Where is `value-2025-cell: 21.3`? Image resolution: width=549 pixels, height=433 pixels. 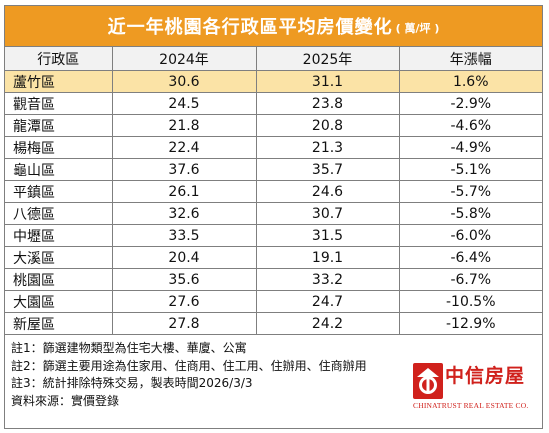 value-2025-cell: 21.3 is located at coordinates (327, 147).